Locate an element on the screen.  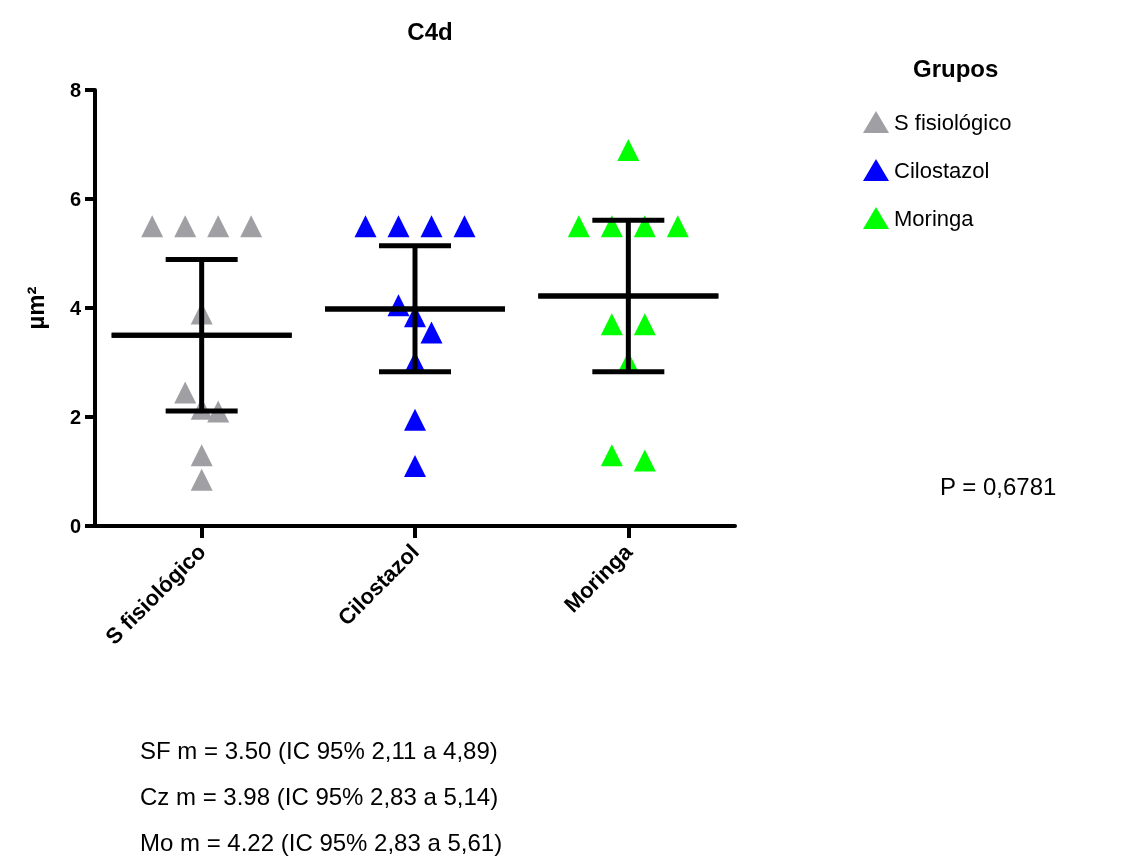
legend-label: Moringa is located at coordinates (934, 218).